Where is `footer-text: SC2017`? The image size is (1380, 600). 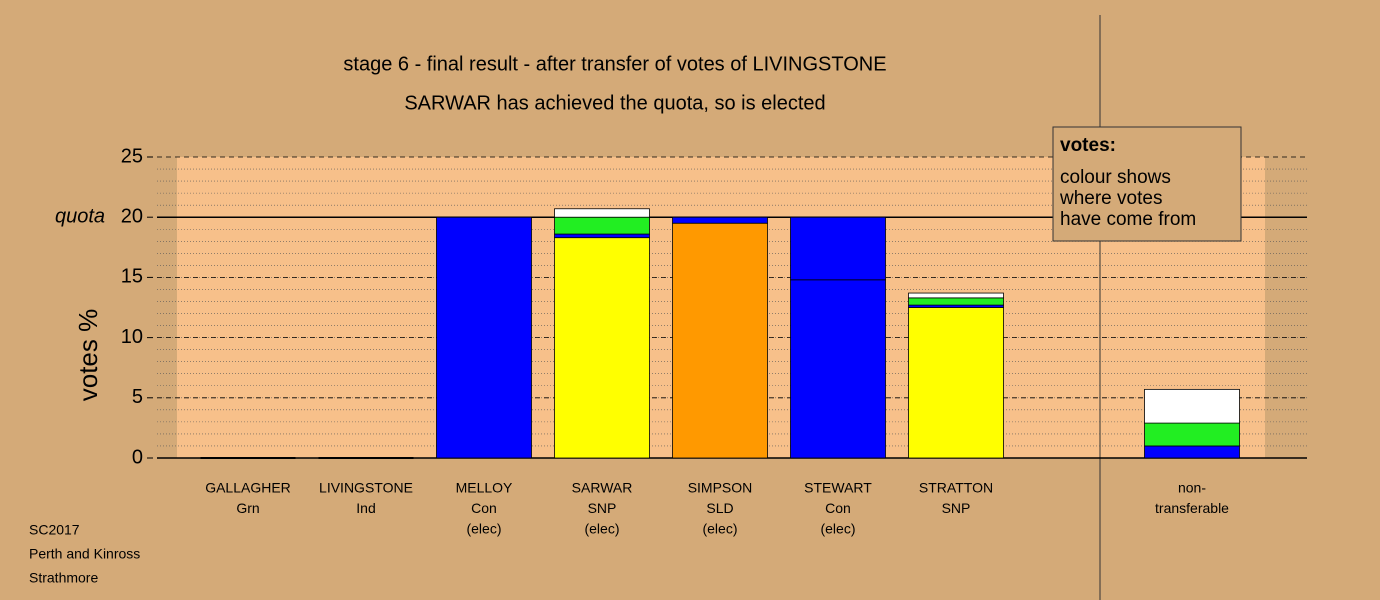
footer-text: SC2017 is located at coordinates (54, 530).